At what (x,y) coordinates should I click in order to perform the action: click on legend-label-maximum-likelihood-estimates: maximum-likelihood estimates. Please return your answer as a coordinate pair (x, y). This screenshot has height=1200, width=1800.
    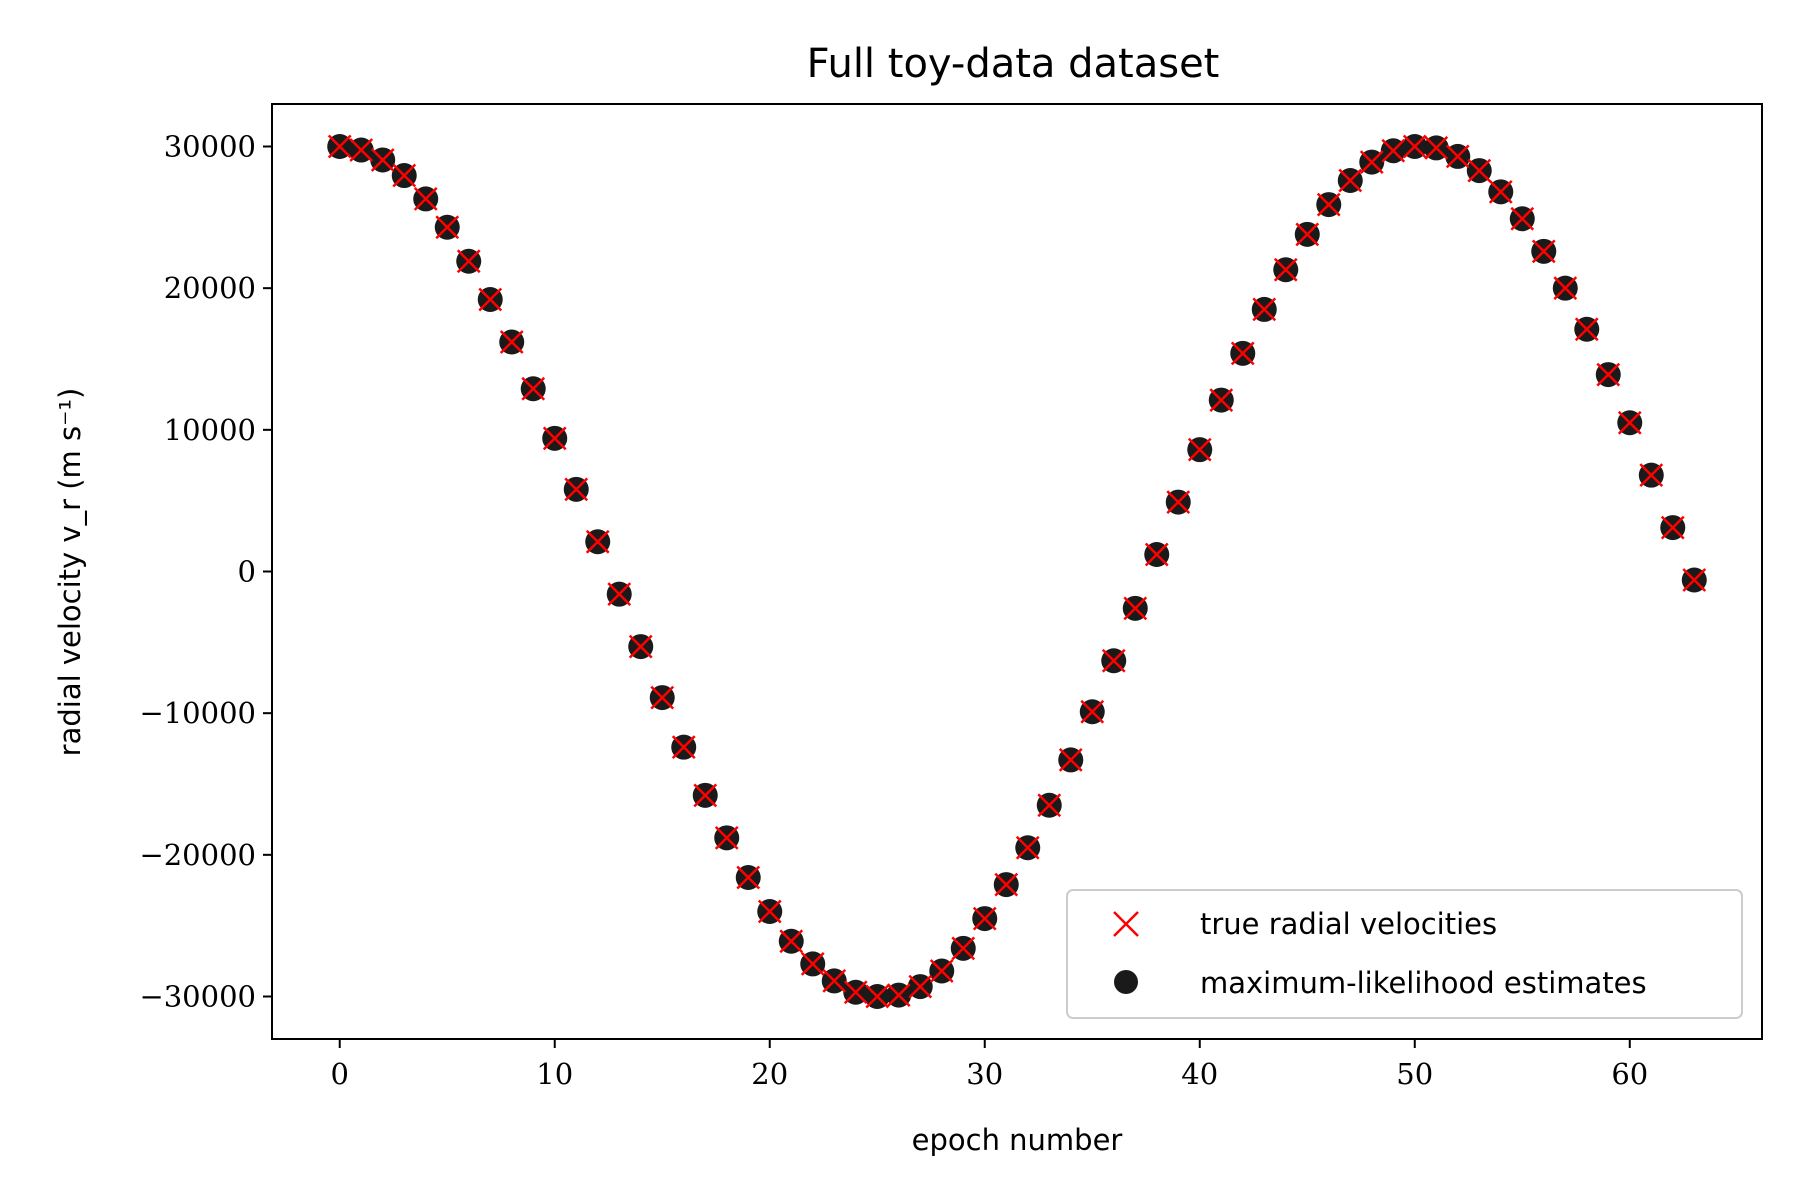
    Looking at the image, I should click on (1423, 983).